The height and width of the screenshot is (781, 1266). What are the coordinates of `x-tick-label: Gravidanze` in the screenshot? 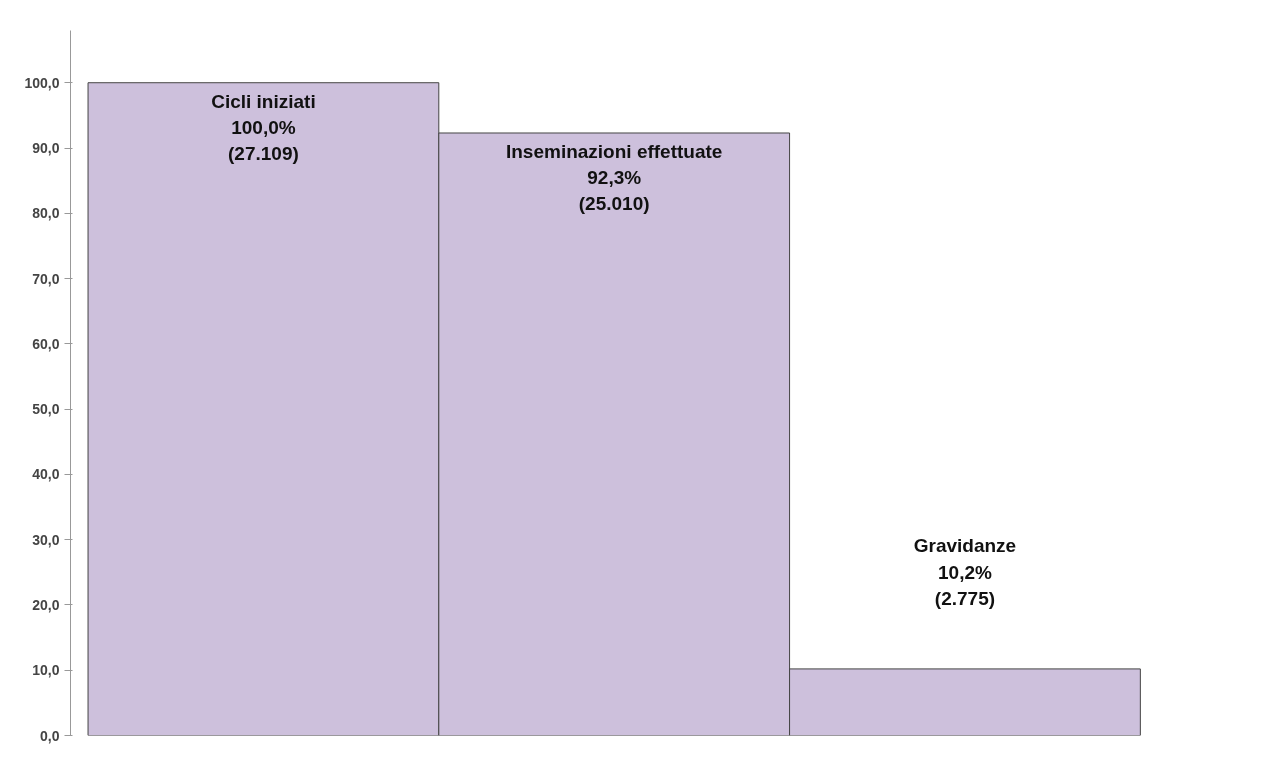 It's located at (965, 546).